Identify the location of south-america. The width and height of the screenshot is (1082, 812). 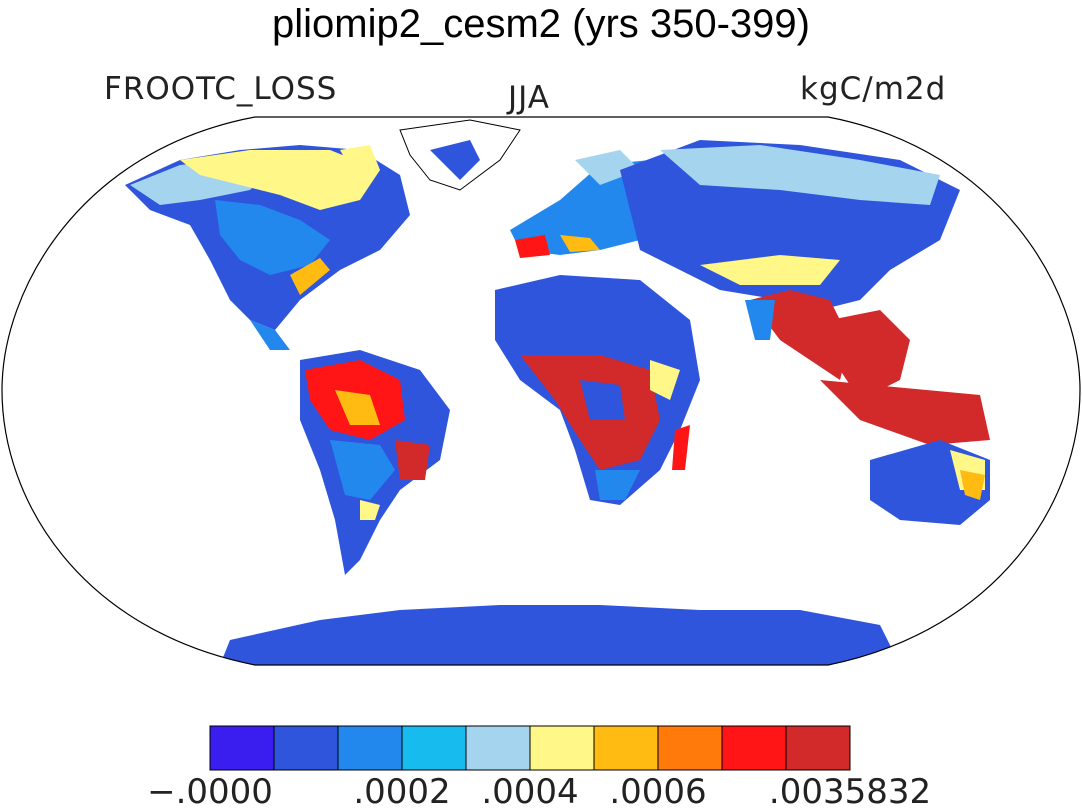
(375, 462).